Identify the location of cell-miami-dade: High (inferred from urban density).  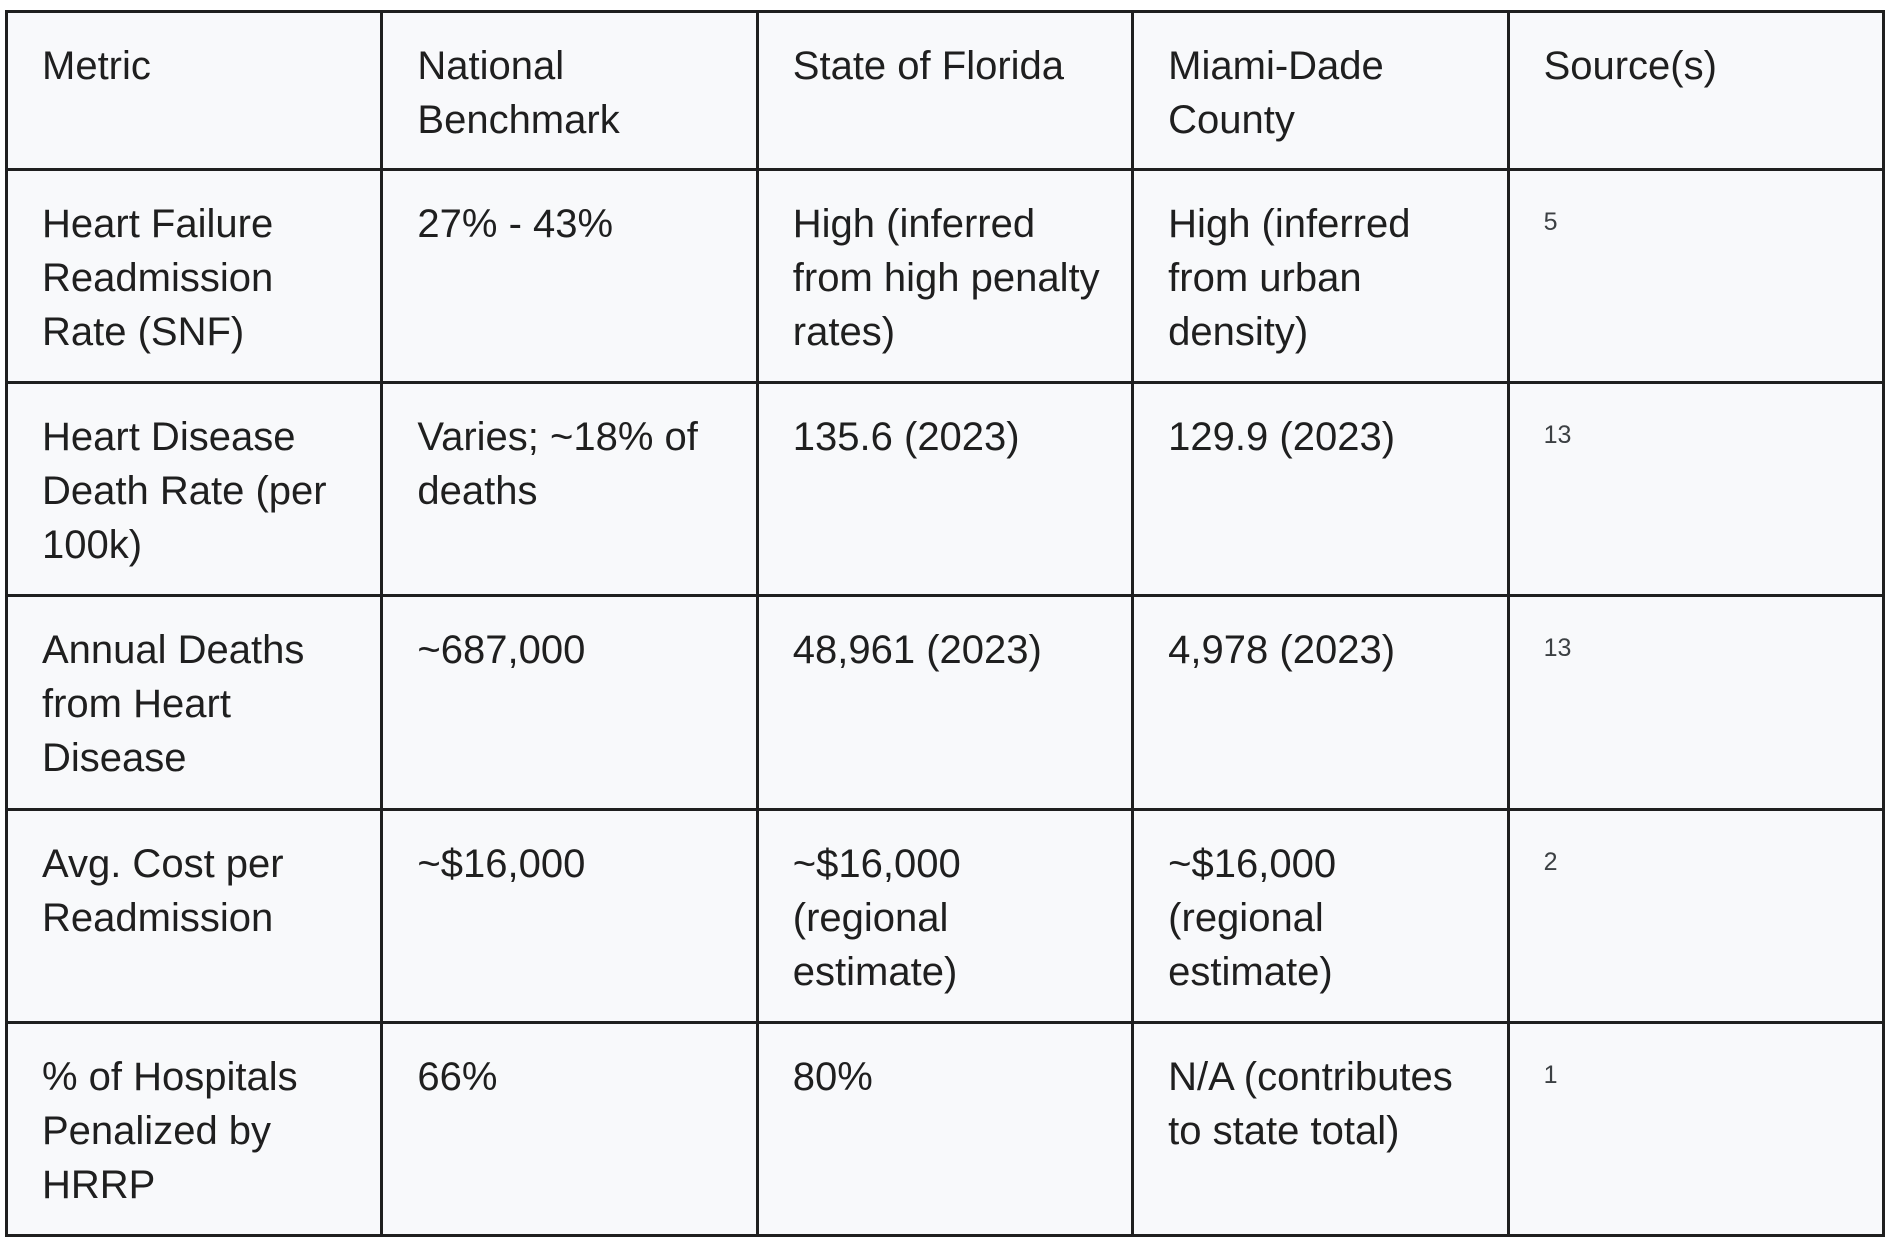
(1320, 276).